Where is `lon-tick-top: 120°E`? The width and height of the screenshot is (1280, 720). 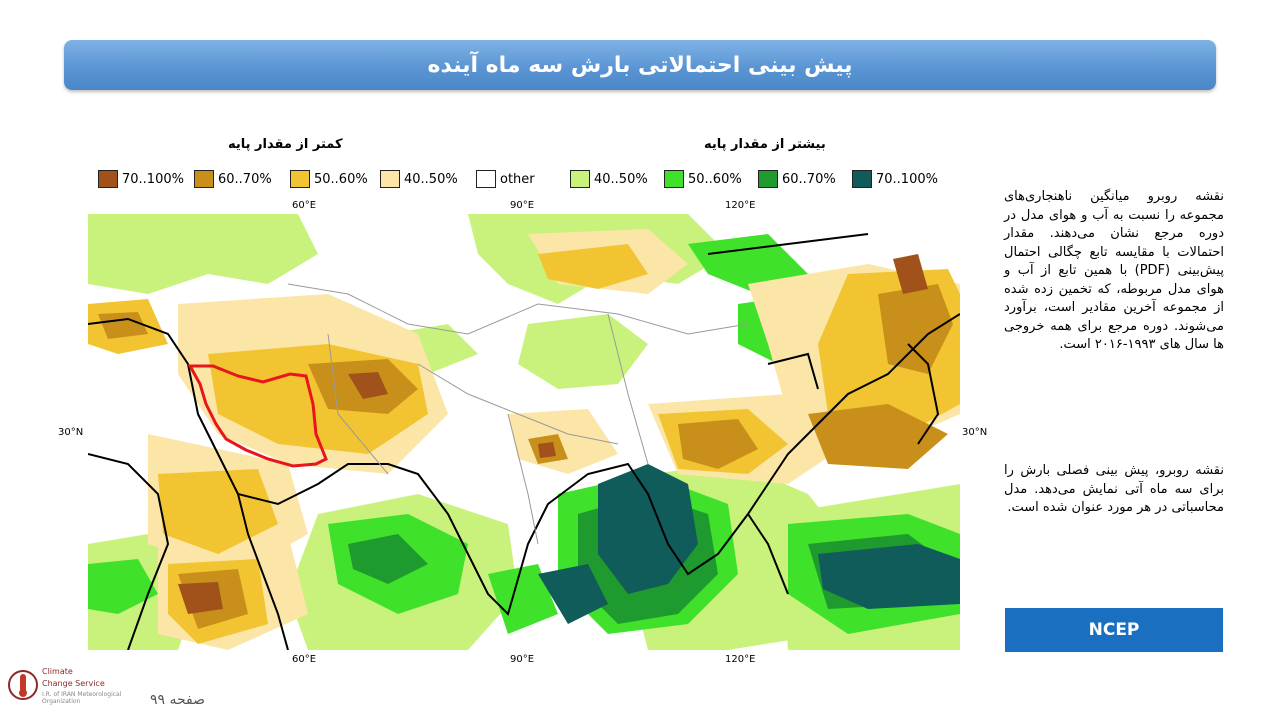 lon-tick-top: 120°E is located at coordinates (740, 205).